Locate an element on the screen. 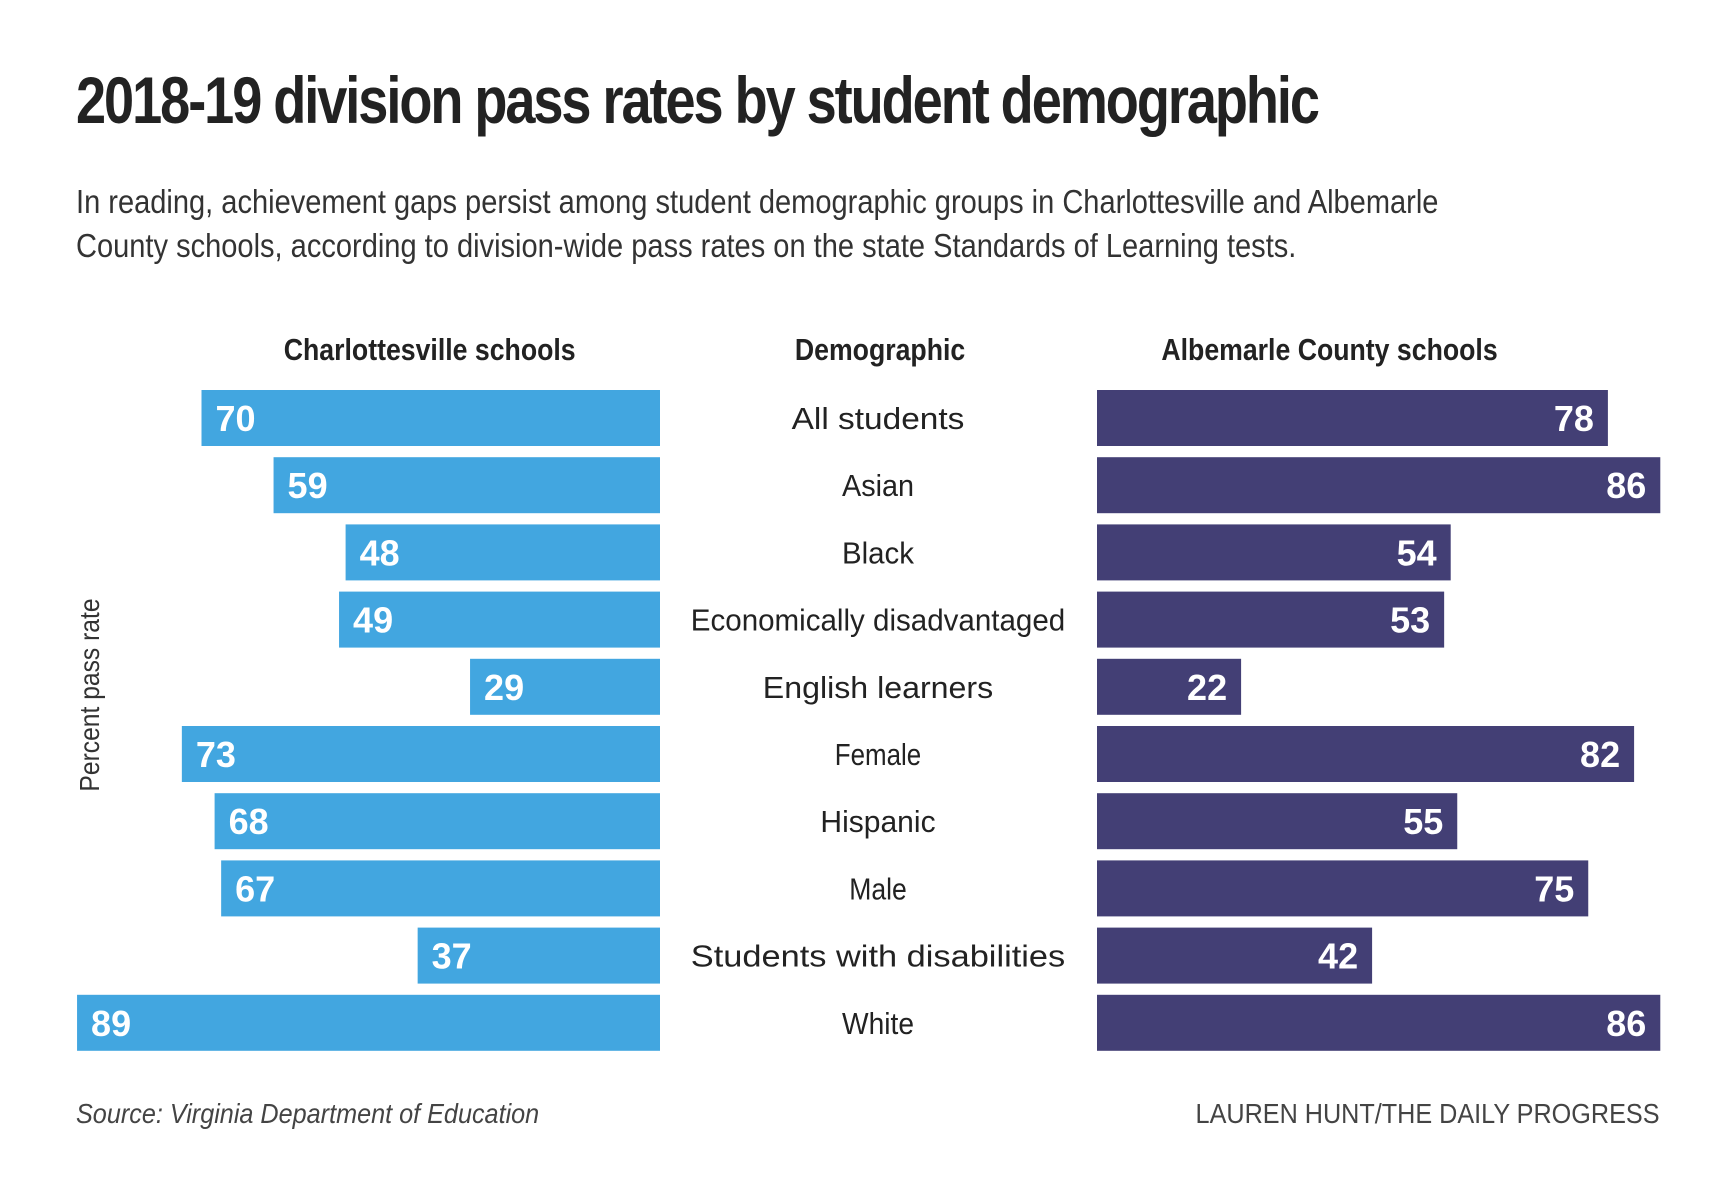 The height and width of the screenshot is (1198, 1730). category-label-white: White is located at coordinates (878, 1023).